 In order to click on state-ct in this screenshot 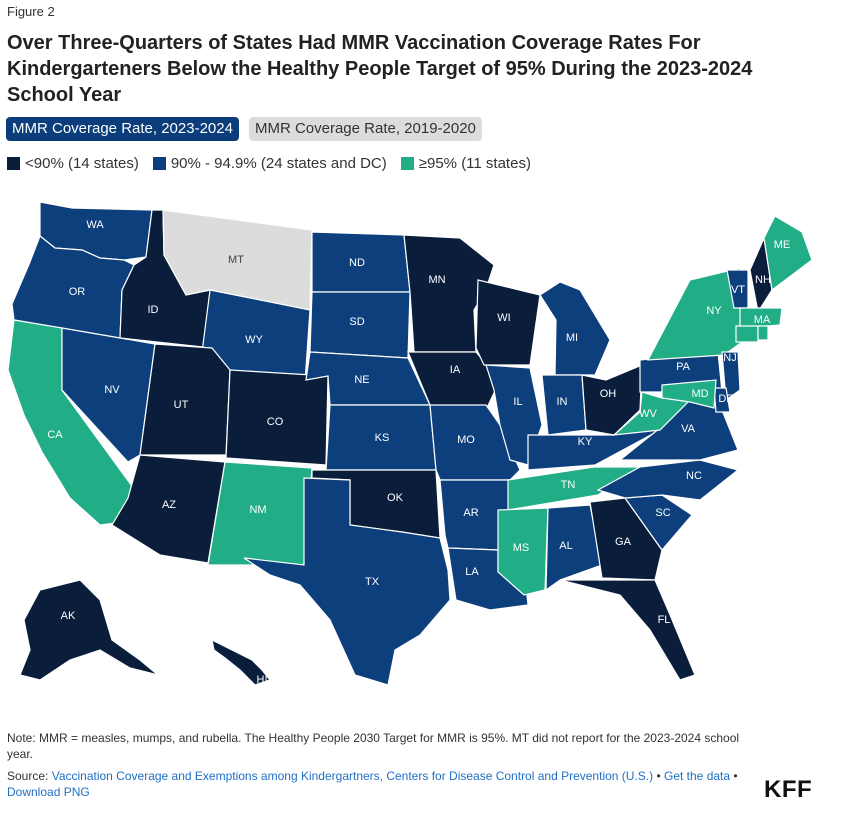, I will do `click(747, 334)`.